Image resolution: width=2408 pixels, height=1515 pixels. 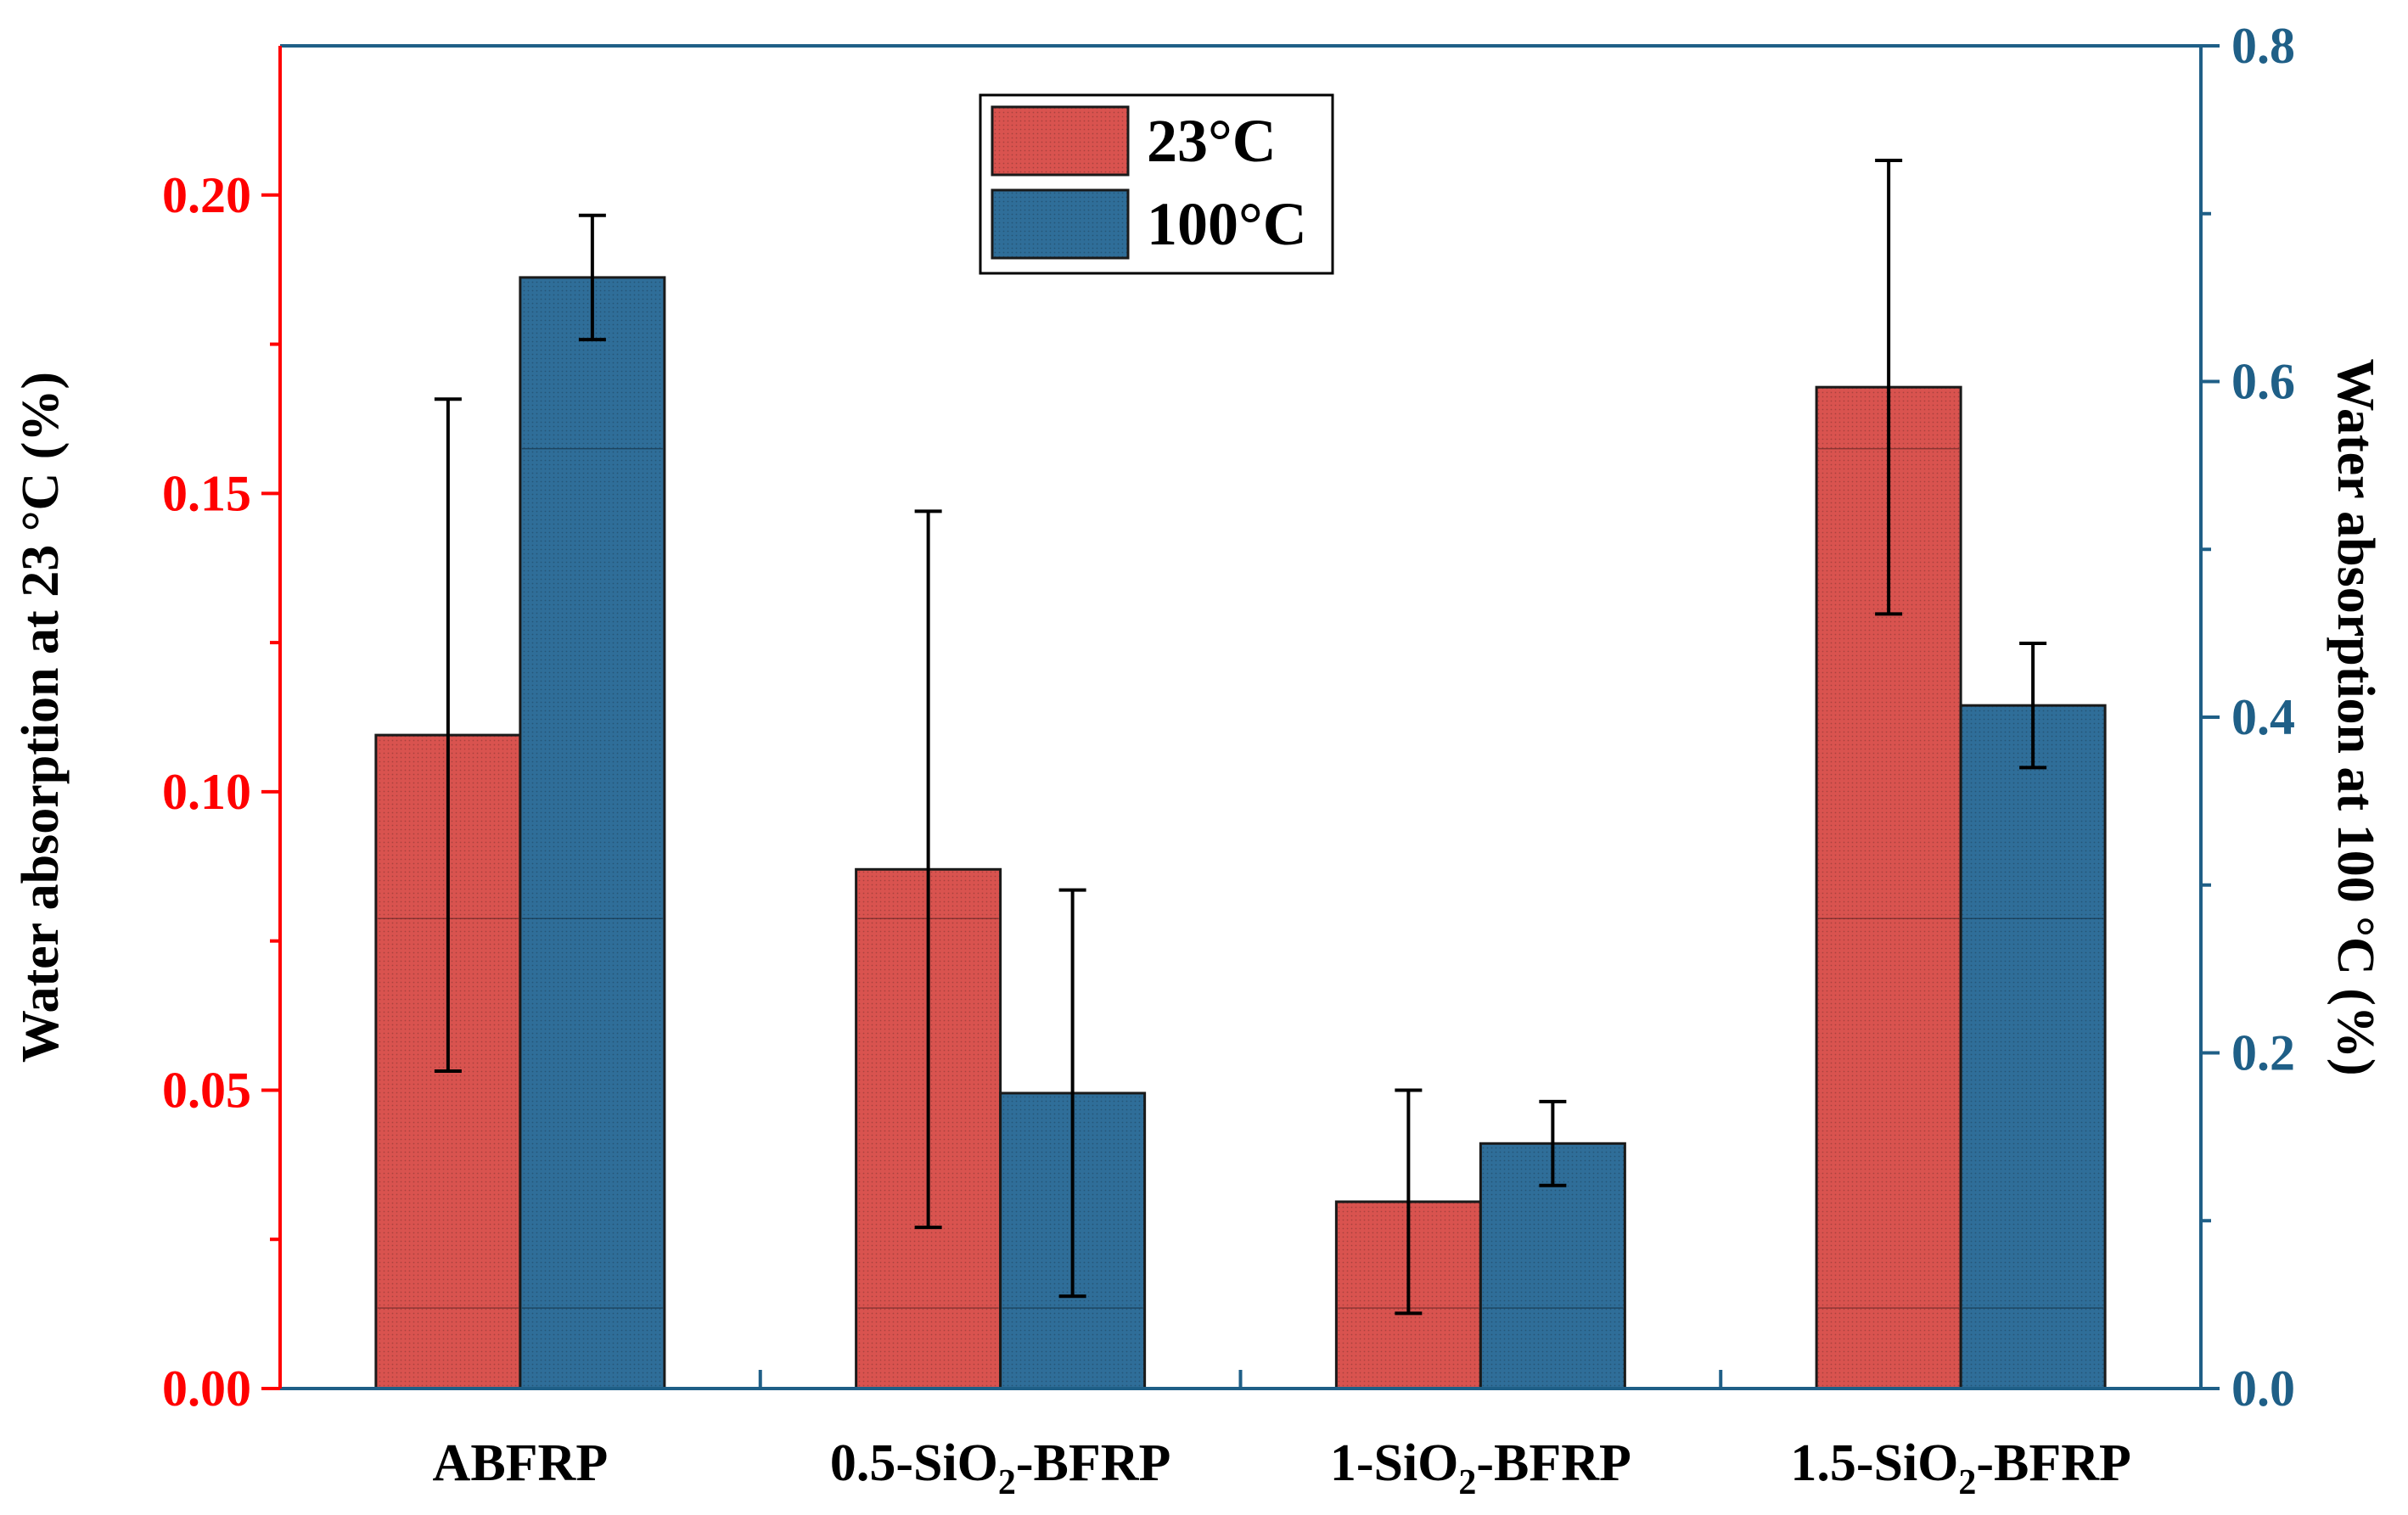 I want to click on y-right-tick-label-2: 0.4, so click(x=2263, y=717).